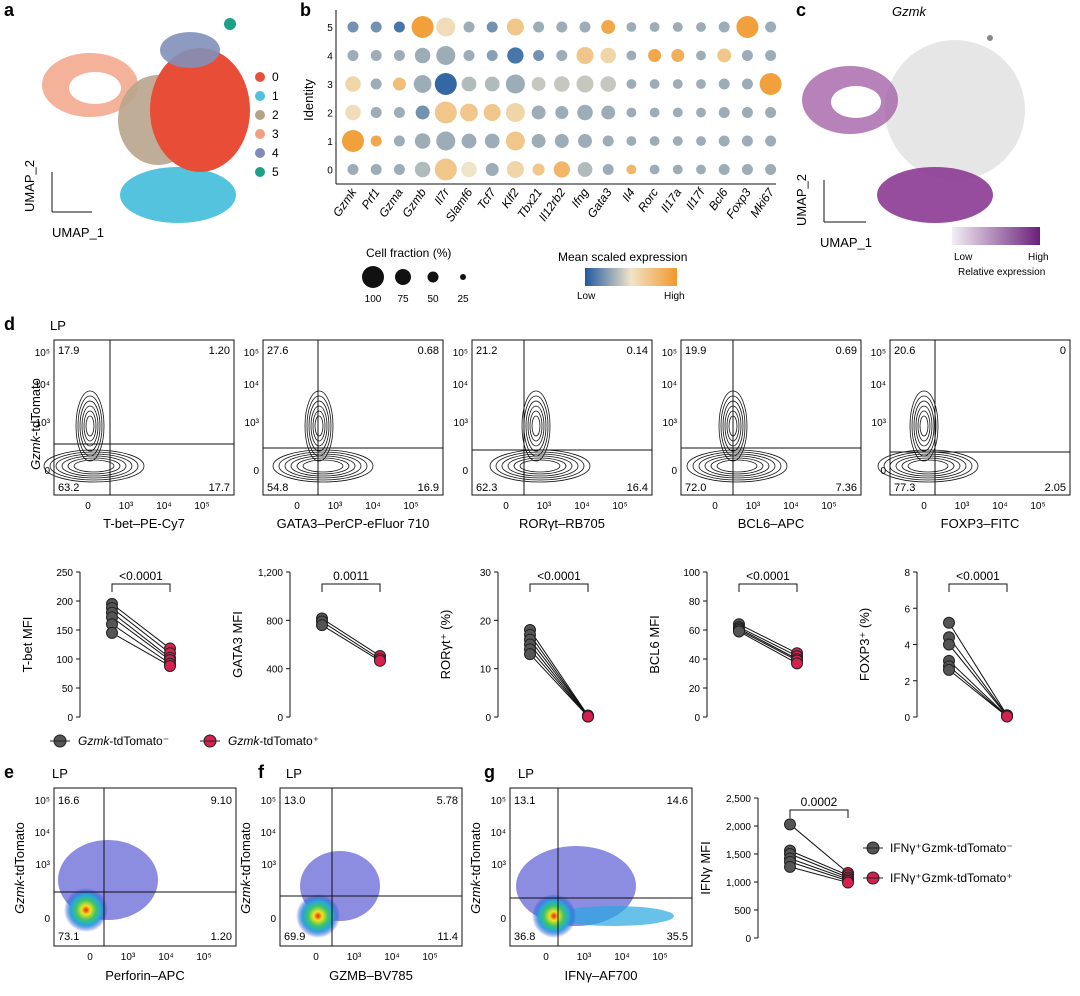  I want to click on size-legend-label-100: 100, so click(373, 299).